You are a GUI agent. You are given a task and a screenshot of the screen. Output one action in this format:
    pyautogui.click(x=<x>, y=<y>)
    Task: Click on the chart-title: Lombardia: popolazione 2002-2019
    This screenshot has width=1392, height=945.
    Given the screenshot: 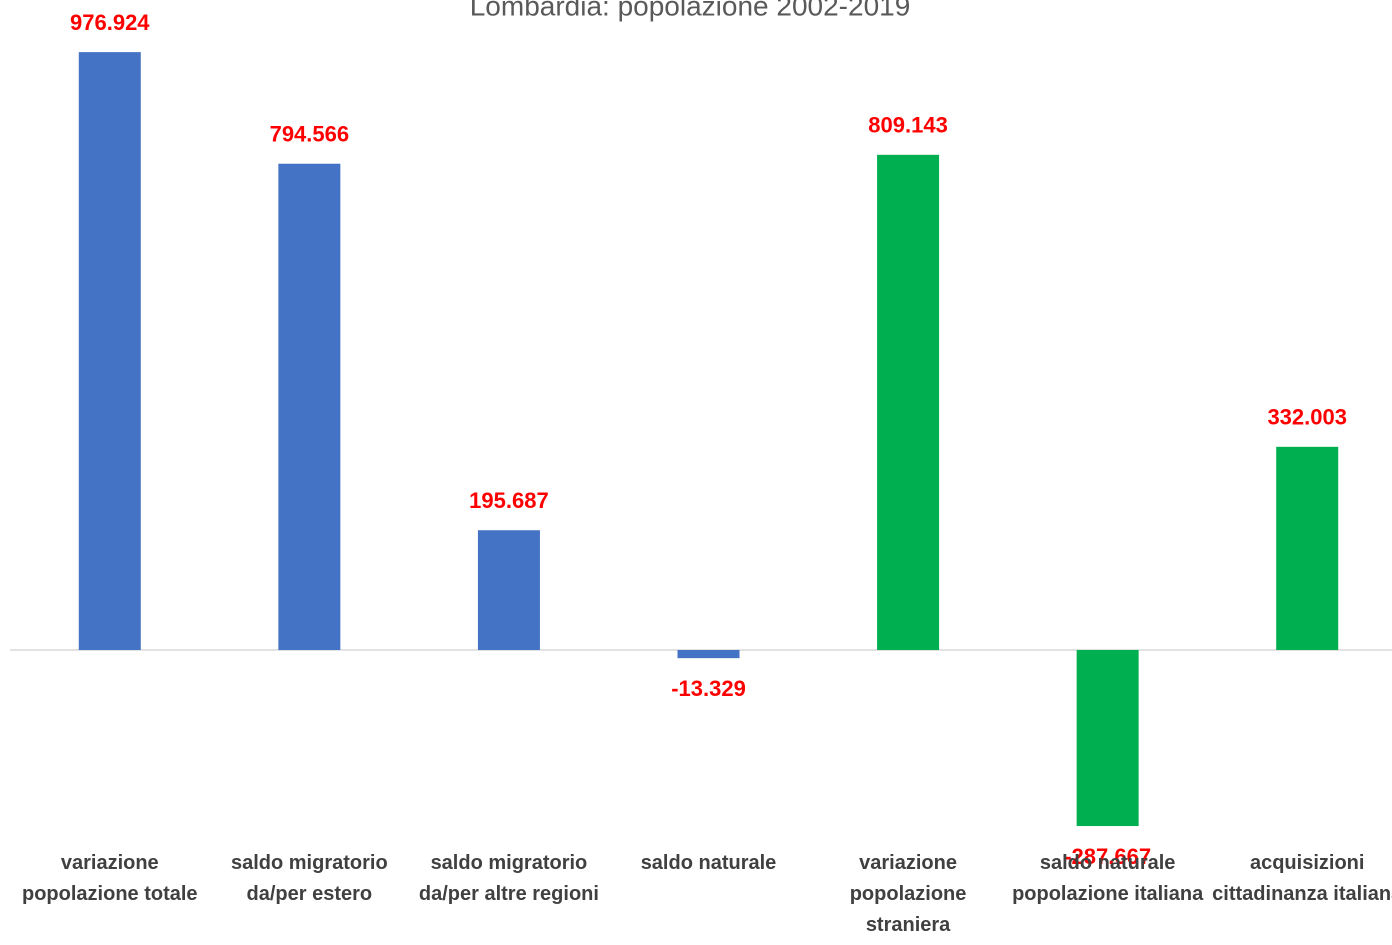 What is the action you would take?
    pyautogui.click(x=690, y=10)
    